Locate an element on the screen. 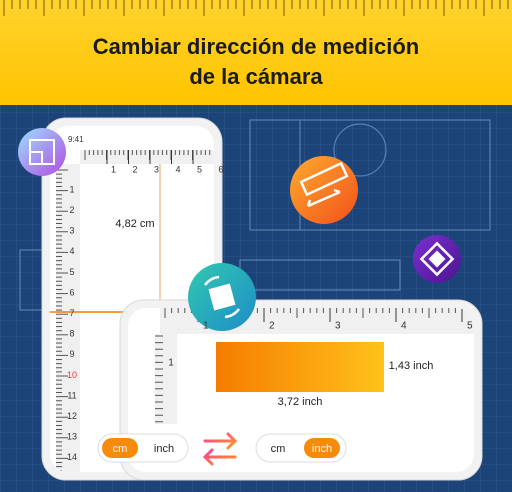 Image resolution: width=512 pixels, height=492 pixels. ruler-label: 12 is located at coordinates (72, 416).